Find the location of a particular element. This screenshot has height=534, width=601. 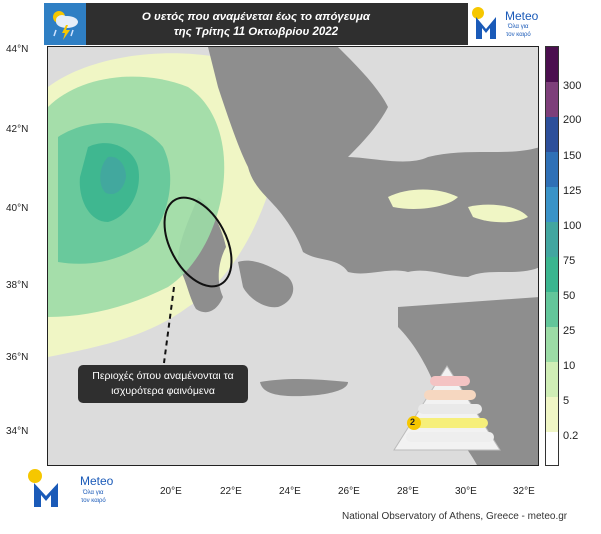

meteo-logo-top-brand: Meteo is located at coordinates (522, 16).